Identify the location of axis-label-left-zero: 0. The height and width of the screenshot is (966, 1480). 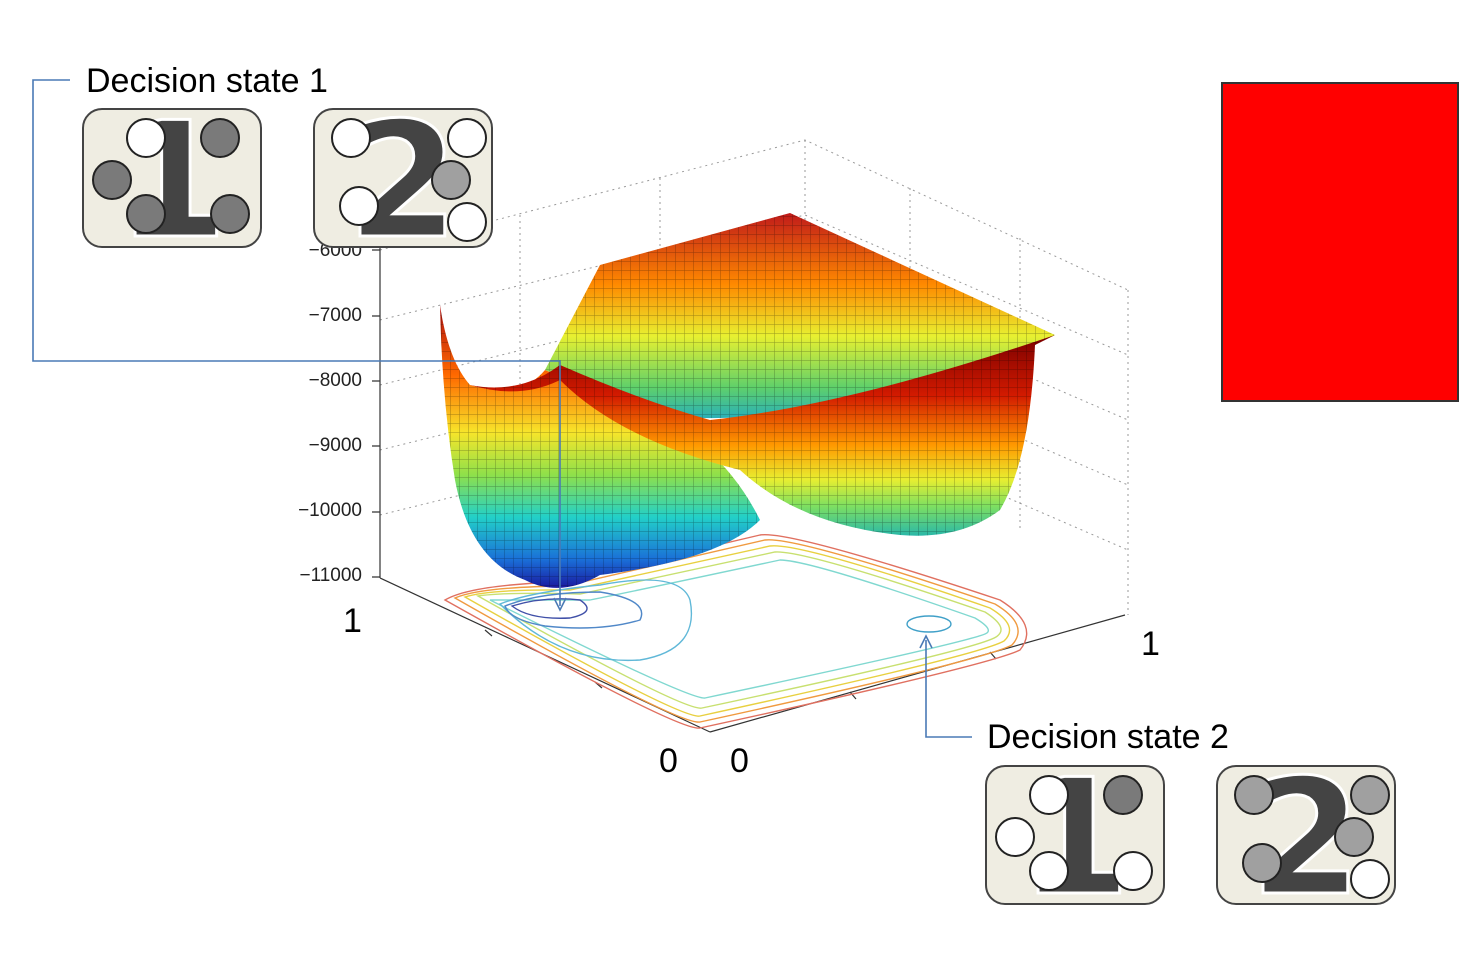
(668, 761).